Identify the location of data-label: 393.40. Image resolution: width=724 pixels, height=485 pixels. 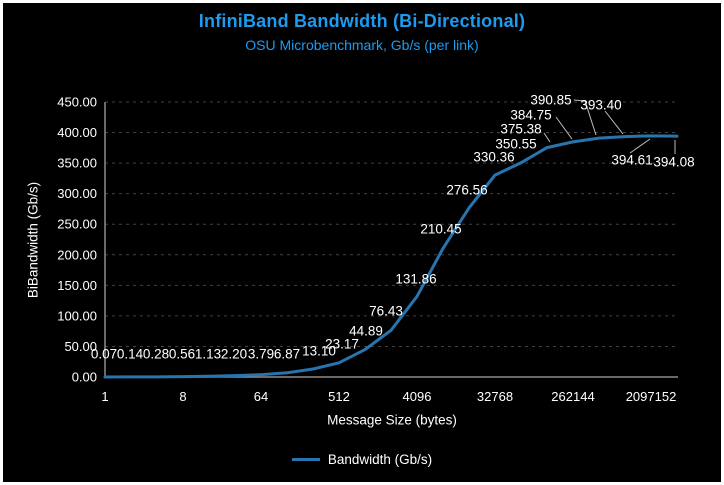
(600, 105).